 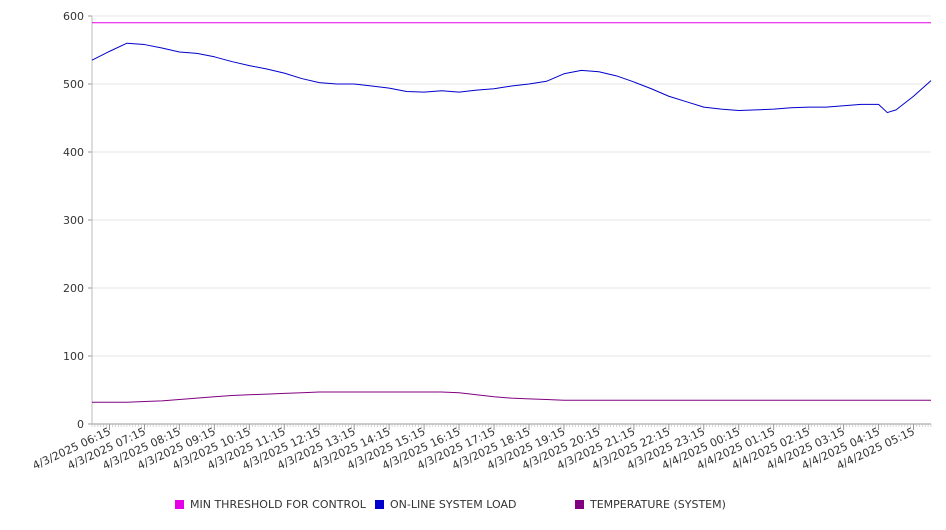 What do you see at coordinates (73, 356) in the screenshot?
I see `y-tick-label: 100` at bounding box center [73, 356].